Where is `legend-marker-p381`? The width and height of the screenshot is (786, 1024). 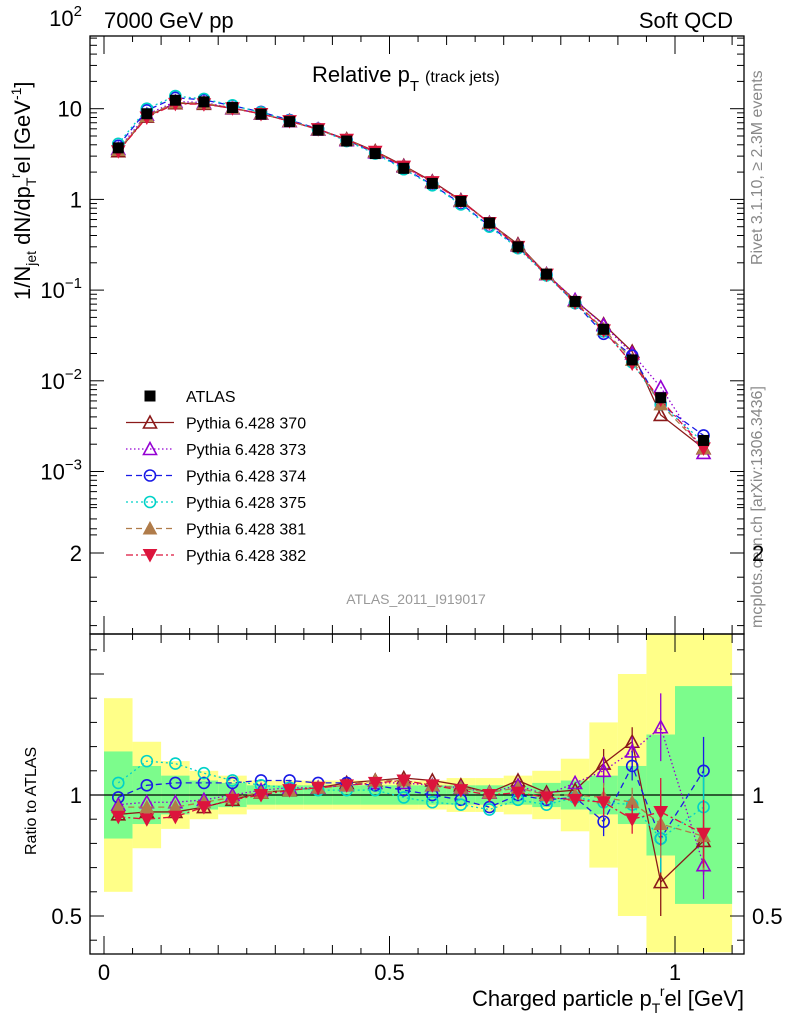
legend-marker-p381 is located at coordinates (150, 527).